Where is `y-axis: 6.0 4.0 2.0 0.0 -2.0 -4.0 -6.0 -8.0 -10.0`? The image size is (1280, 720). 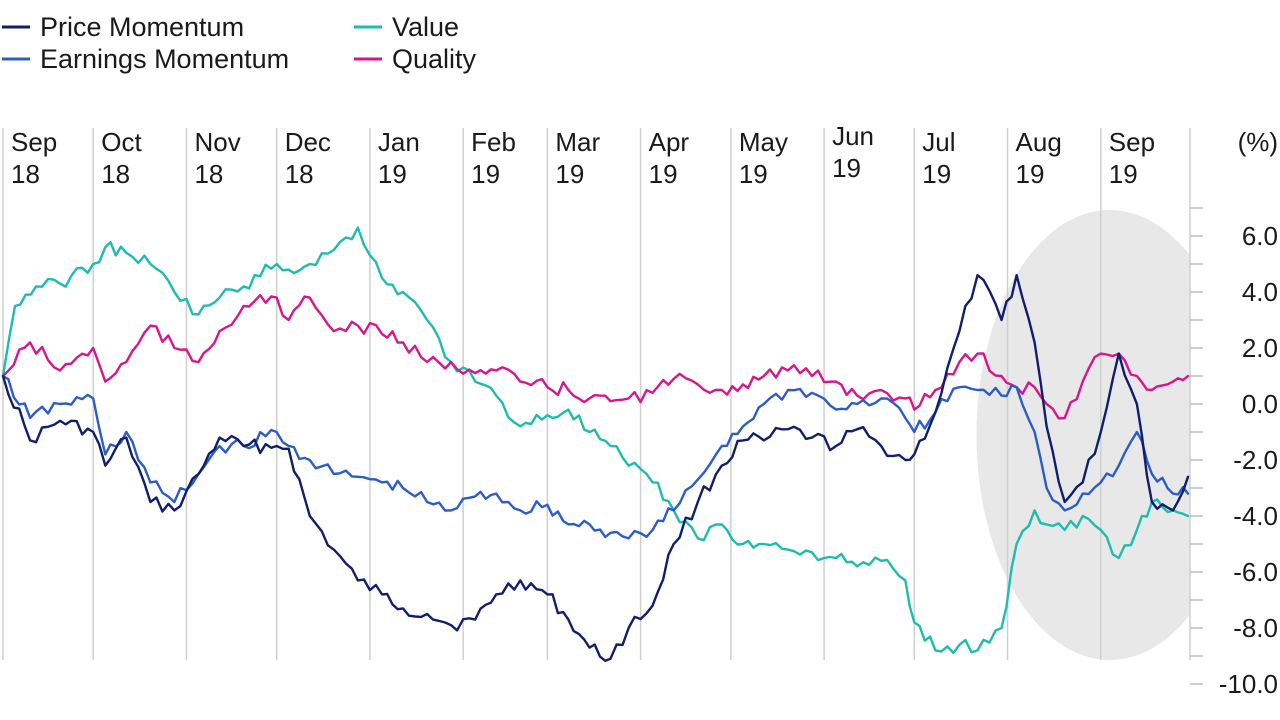 y-axis: 6.0 4.0 2.0 0.0 -2.0 -4.0 -6.0 -8.0 -10.0 is located at coordinates (1234, 453).